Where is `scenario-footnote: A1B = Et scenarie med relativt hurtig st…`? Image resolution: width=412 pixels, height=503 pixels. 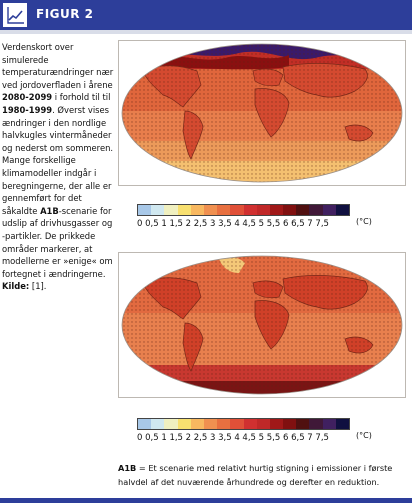
scenario-footnote: A1B = Et scenarie med relativt hurtig st… is located at coordinates (263, 475).